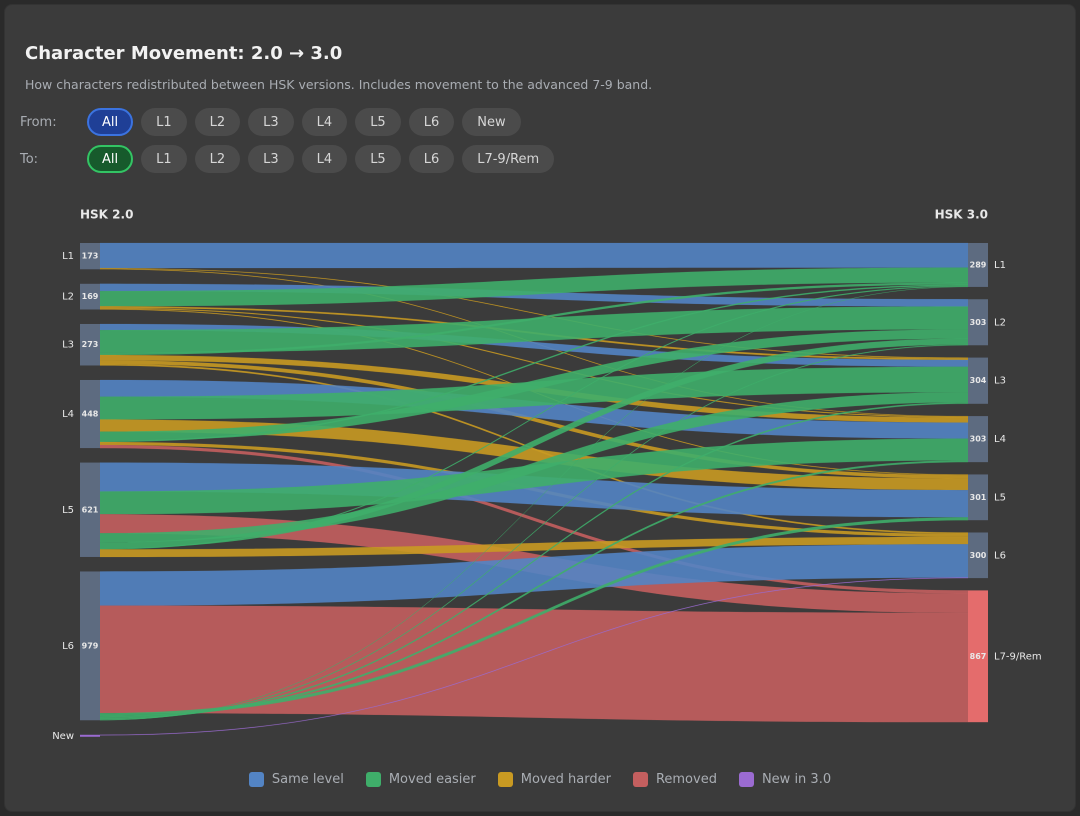 This screenshot has width=1080, height=816. I want to click on legend-item-same: Same level, so click(296, 779).